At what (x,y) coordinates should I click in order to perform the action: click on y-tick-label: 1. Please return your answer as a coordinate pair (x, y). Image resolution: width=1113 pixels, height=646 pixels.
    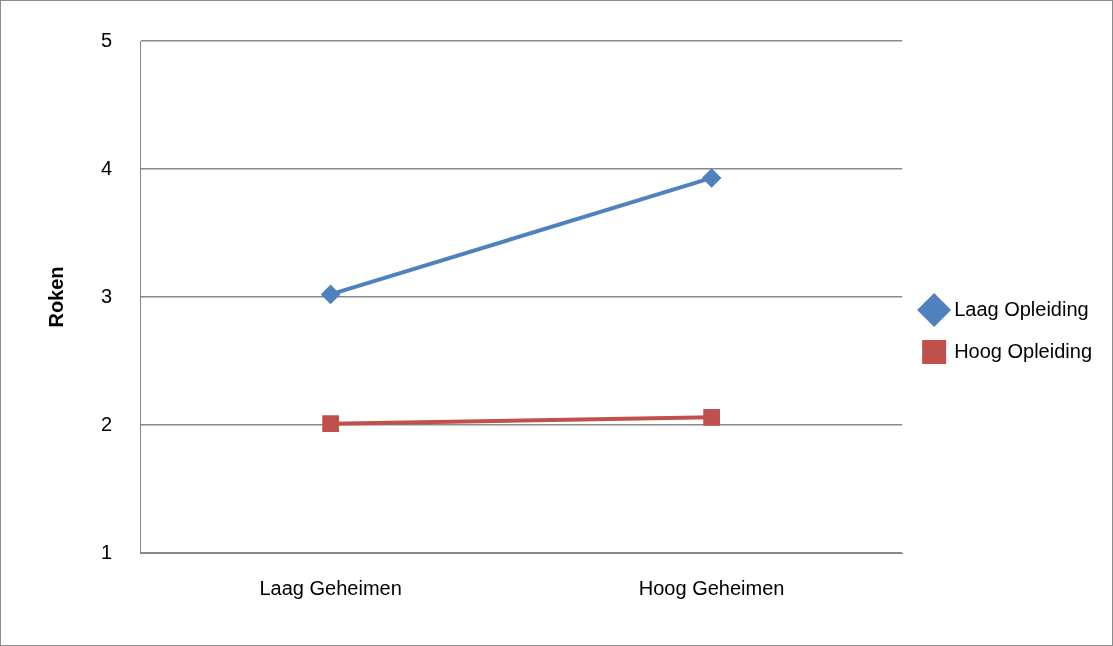
    Looking at the image, I should click on (107, 551).